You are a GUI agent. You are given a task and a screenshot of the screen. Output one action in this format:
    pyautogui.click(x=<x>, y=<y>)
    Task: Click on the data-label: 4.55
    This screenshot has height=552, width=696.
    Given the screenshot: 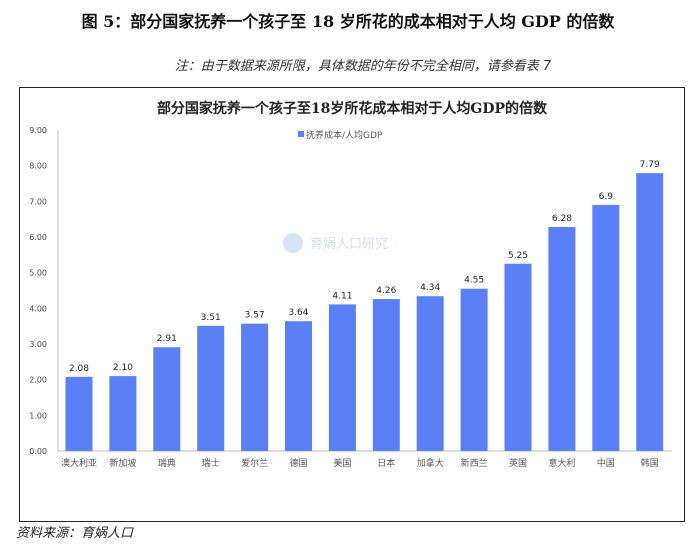 What is the action you would take?
    pyautogui.click(x=474, y=281)
    